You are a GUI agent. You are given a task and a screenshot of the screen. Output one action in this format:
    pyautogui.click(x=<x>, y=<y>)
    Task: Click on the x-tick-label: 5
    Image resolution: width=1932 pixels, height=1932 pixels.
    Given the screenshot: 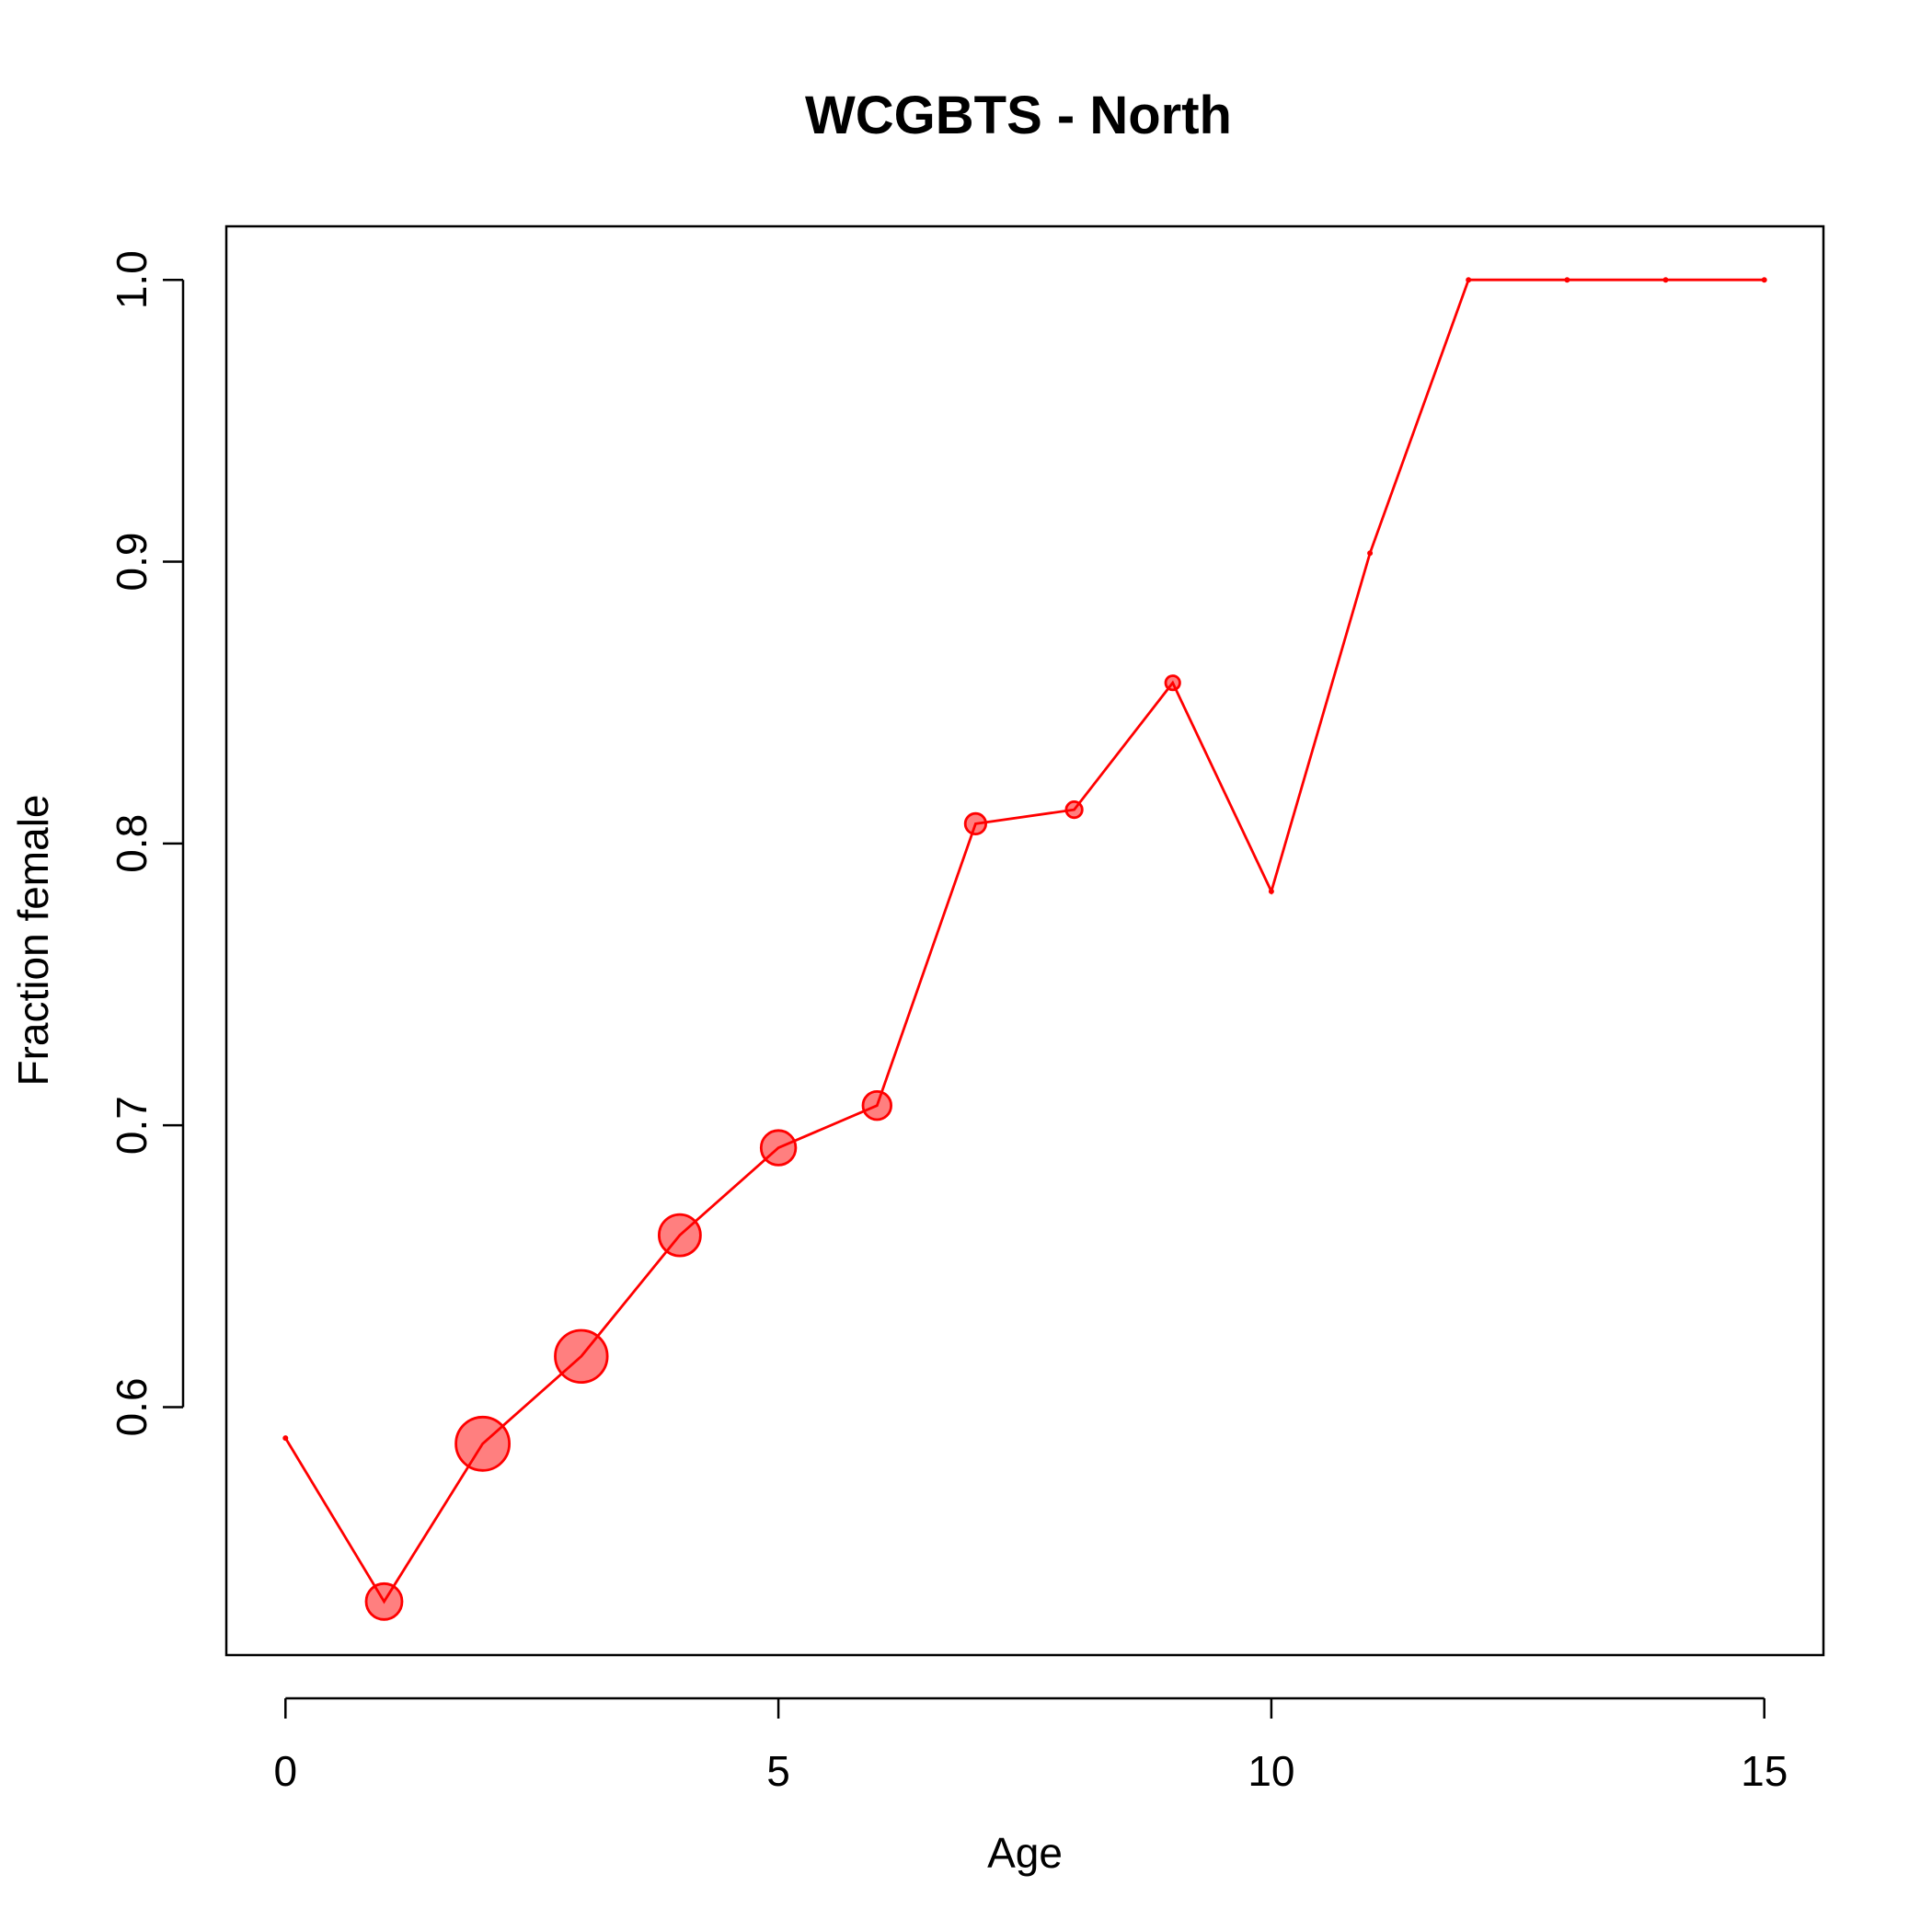 What is the action you would take?
    pyautogui.click(x=778, y=1771)
    